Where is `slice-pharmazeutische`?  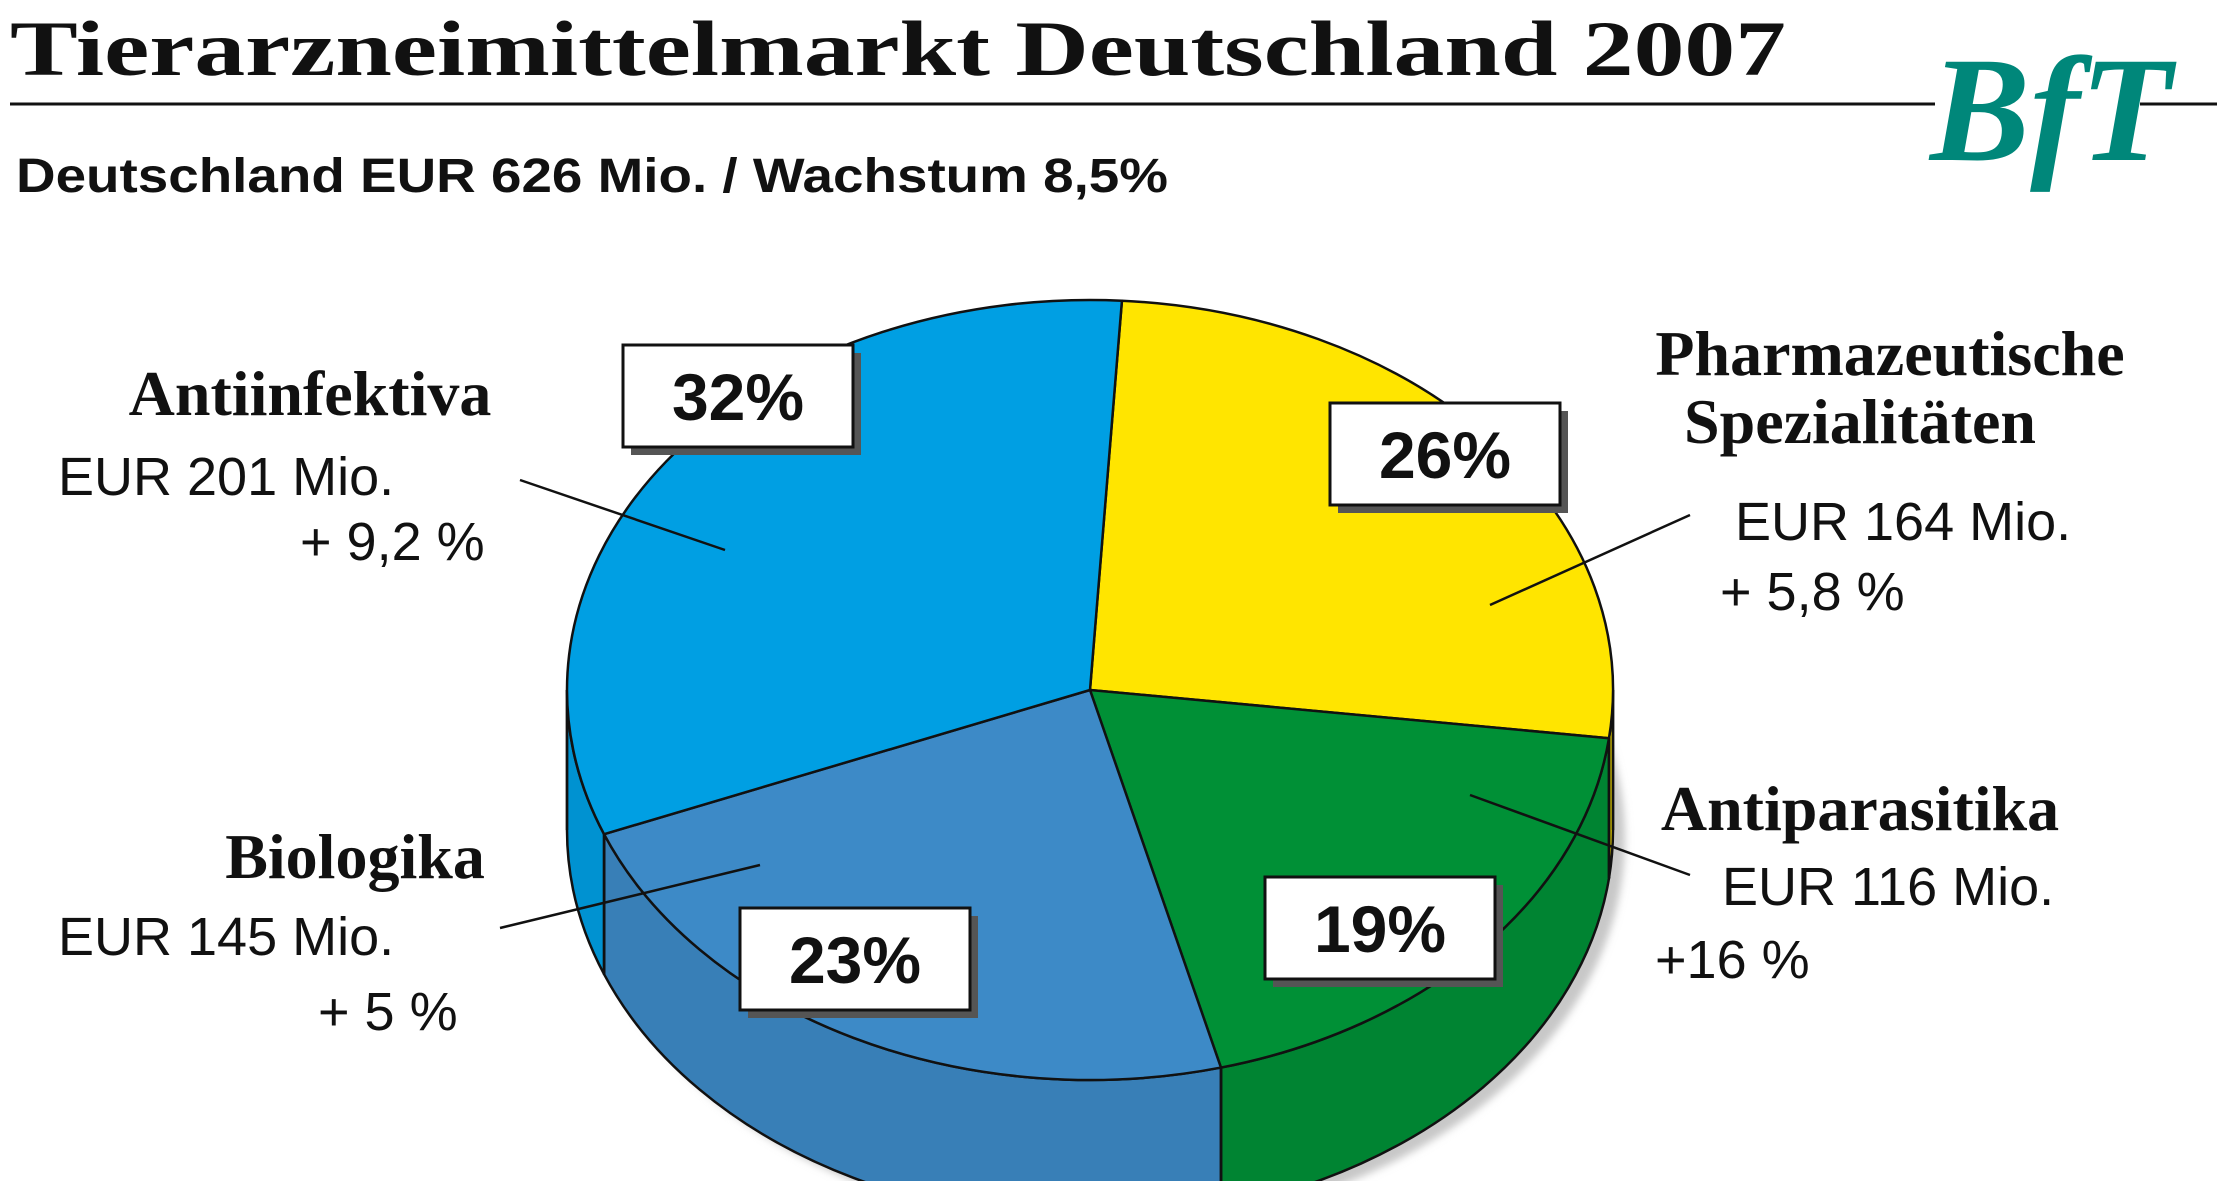
slice-pharmazeutische is located at coordinates (1351, 519).